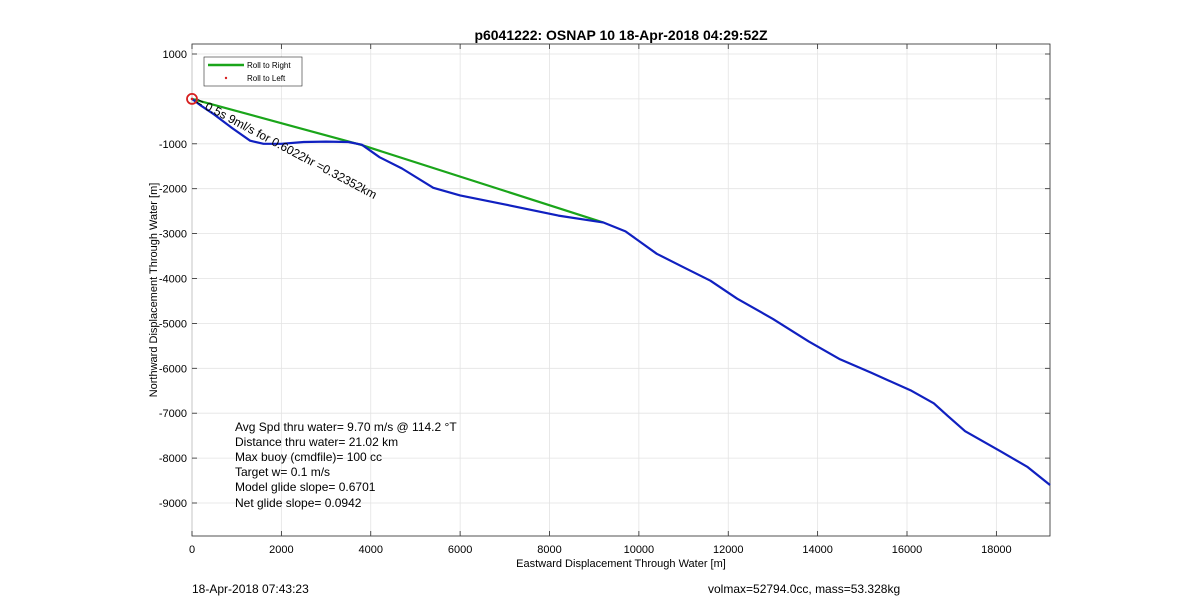  Describe the element at coordinates (804, 589) in the screenshot. I see `footer-volmass: volmax=52794.0cc, mass=53.328kg` at that location.